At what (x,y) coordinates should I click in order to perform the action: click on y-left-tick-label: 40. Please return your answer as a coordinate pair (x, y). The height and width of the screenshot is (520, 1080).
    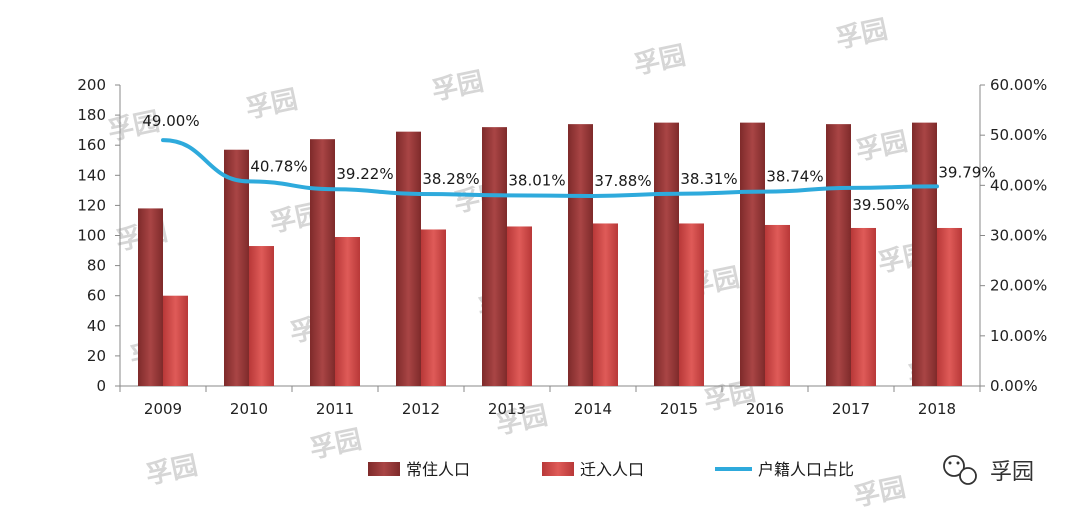
    Looking at the image, I should click on (96, 326).